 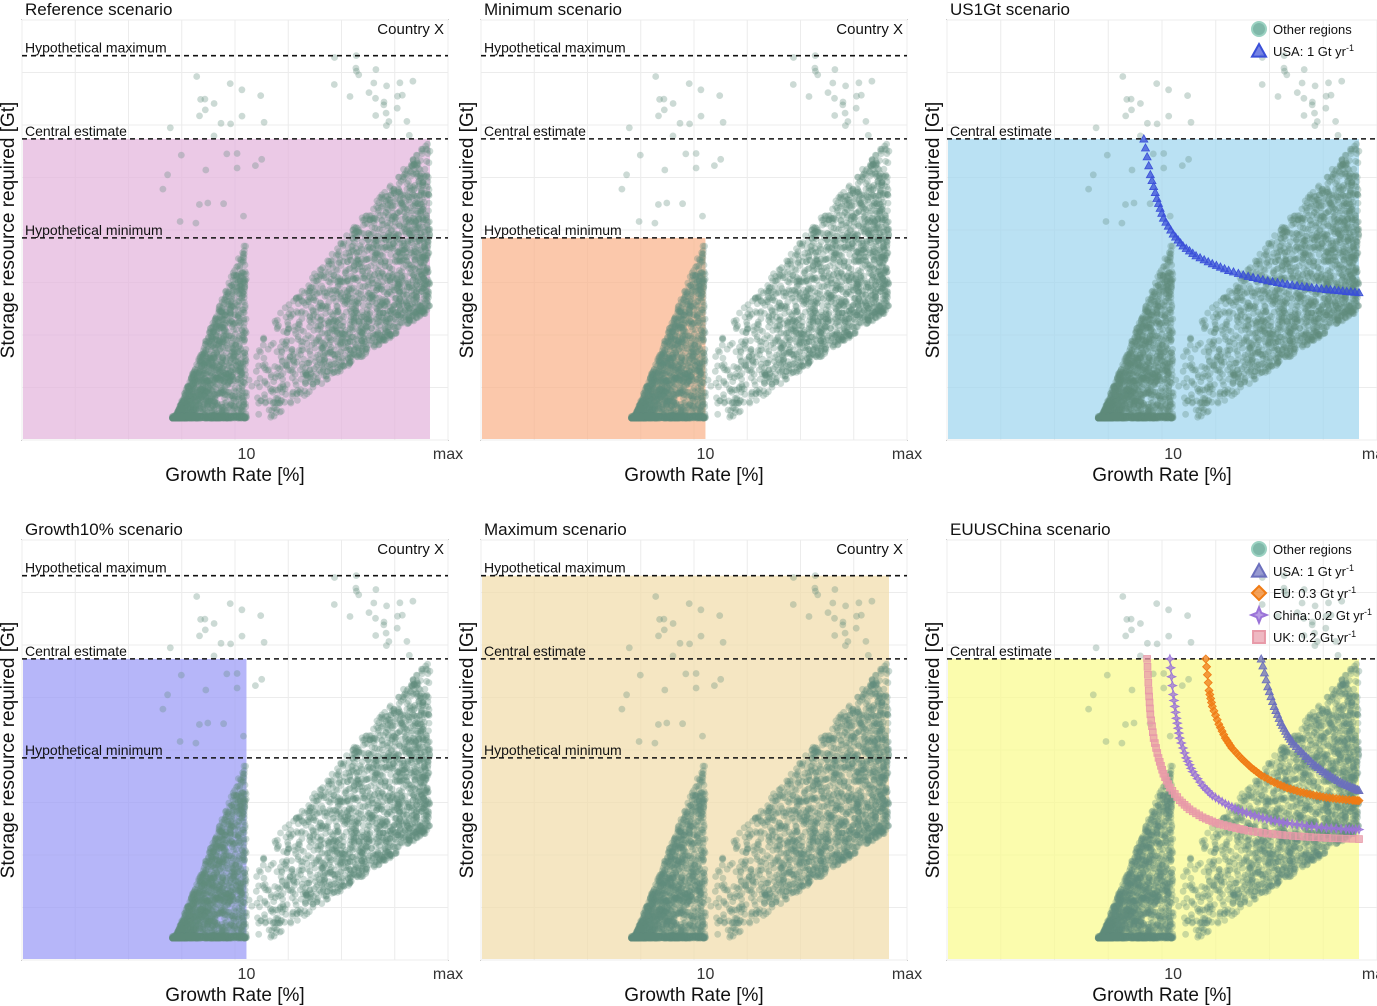 What do you see at coordinates (410, 29) in the screenshot?
I see `country-label: Country X` at bounding box center [410, 29].